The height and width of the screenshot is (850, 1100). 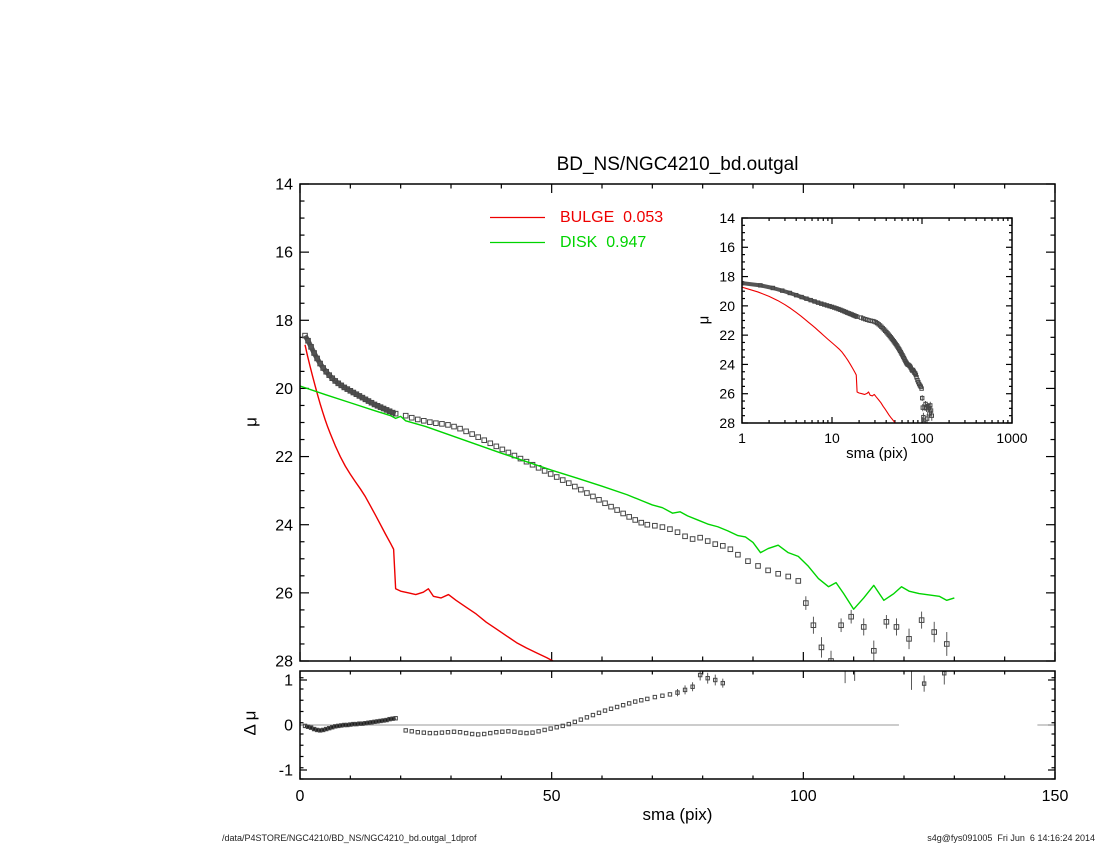 I want to click on inset-y-axis-label: μ, so click(x=704, y=320).